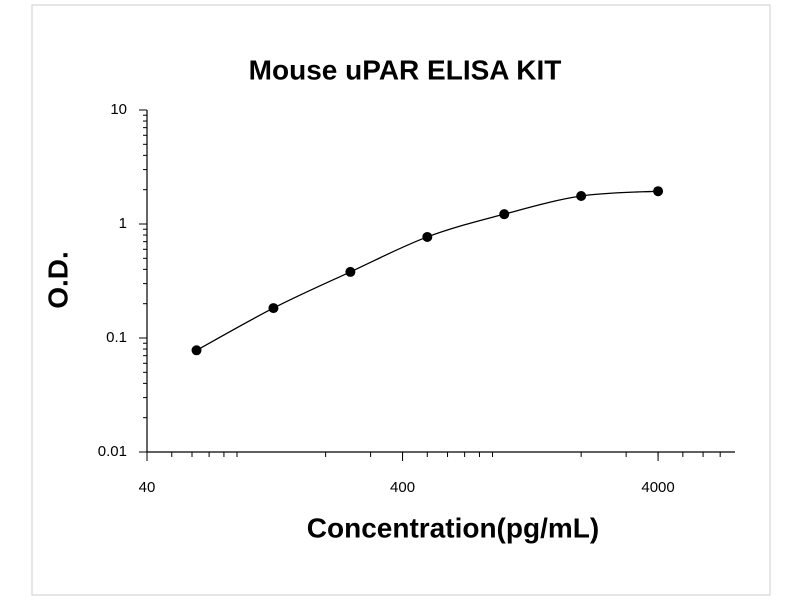 The width and height of the screenshot is (800, 600). I want to click on y-tick-label: 10, so click(118, 109).